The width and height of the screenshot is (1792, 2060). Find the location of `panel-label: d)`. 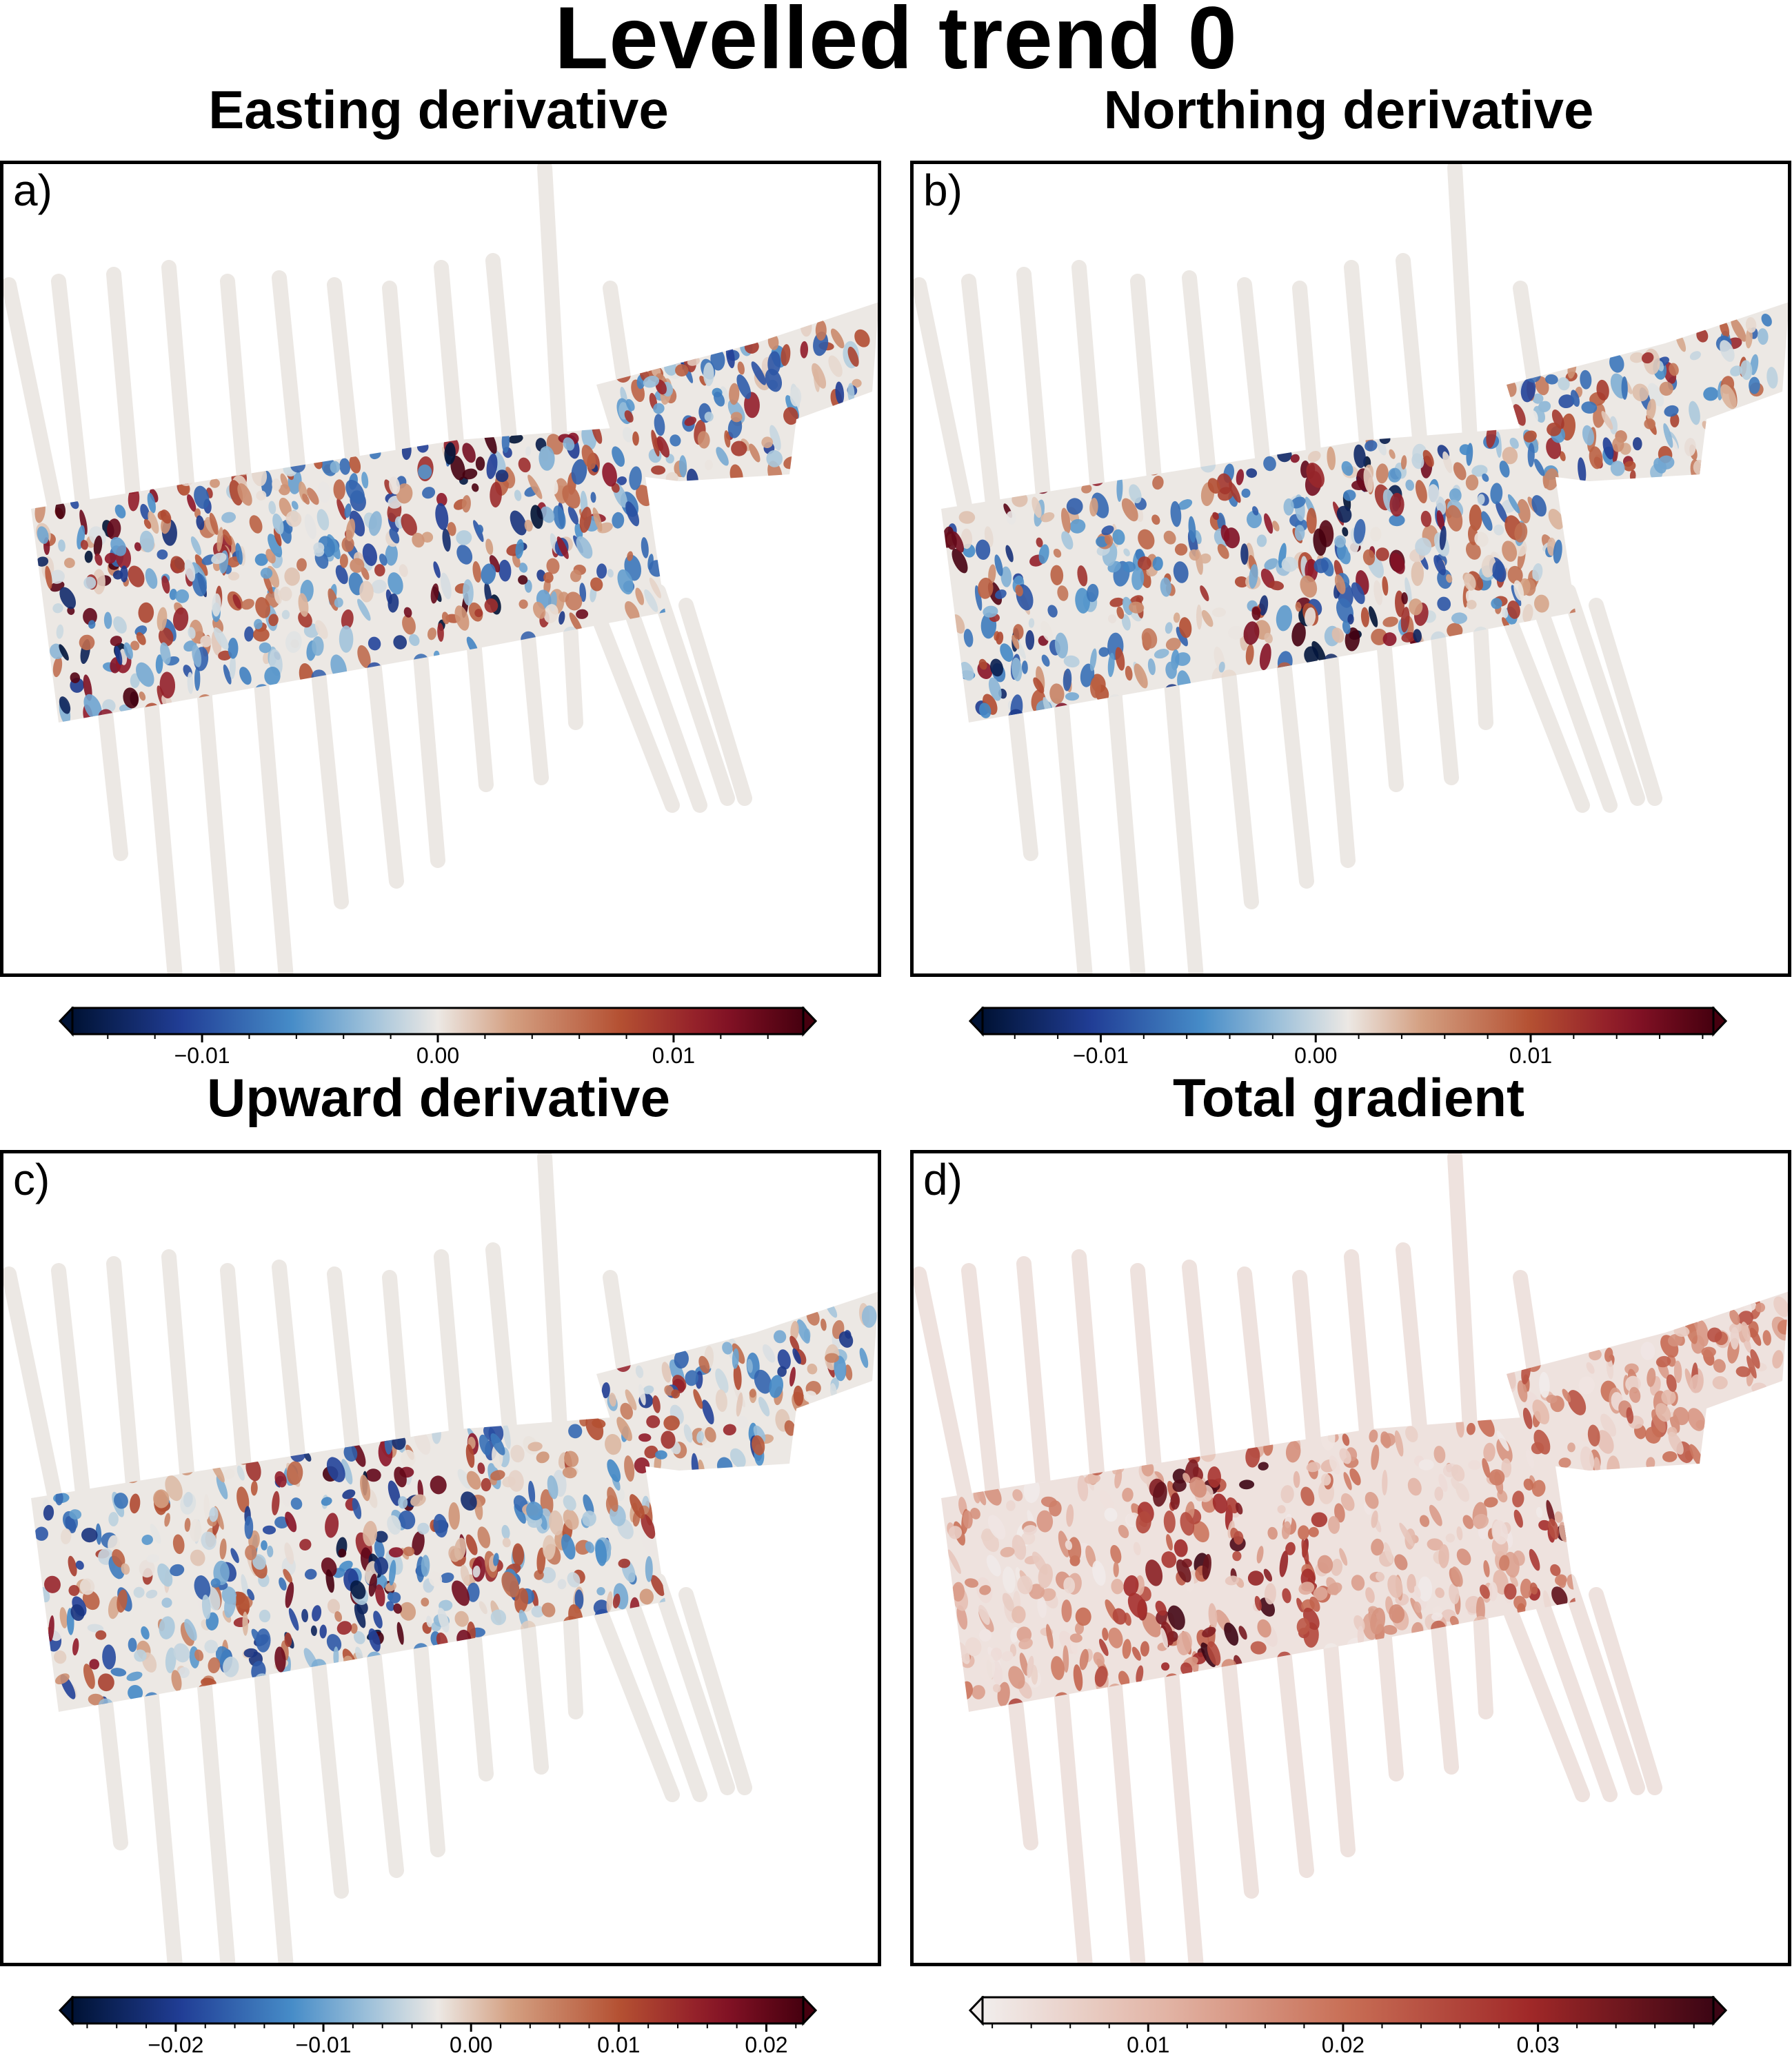

panel-label: d) is located at coordinates (943, 1179).